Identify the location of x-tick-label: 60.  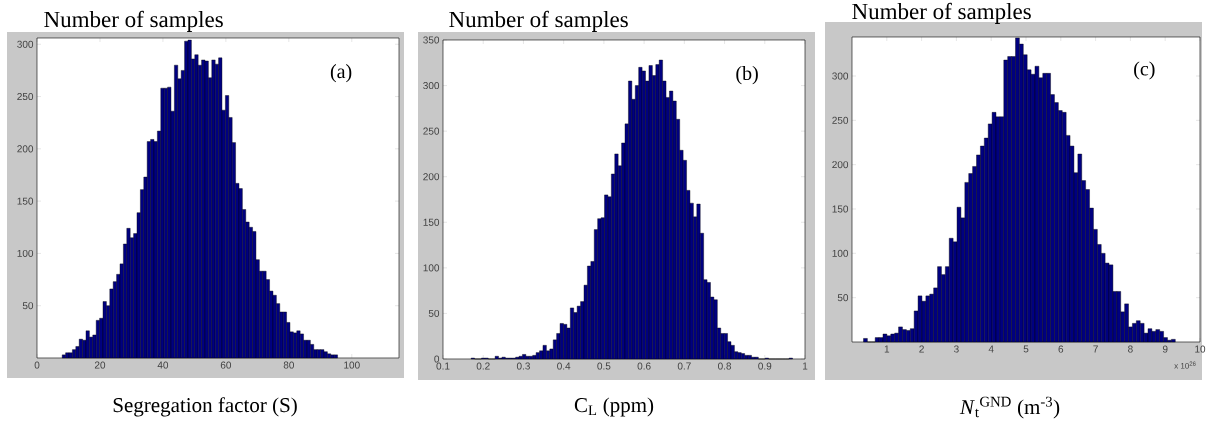
(226, 365).